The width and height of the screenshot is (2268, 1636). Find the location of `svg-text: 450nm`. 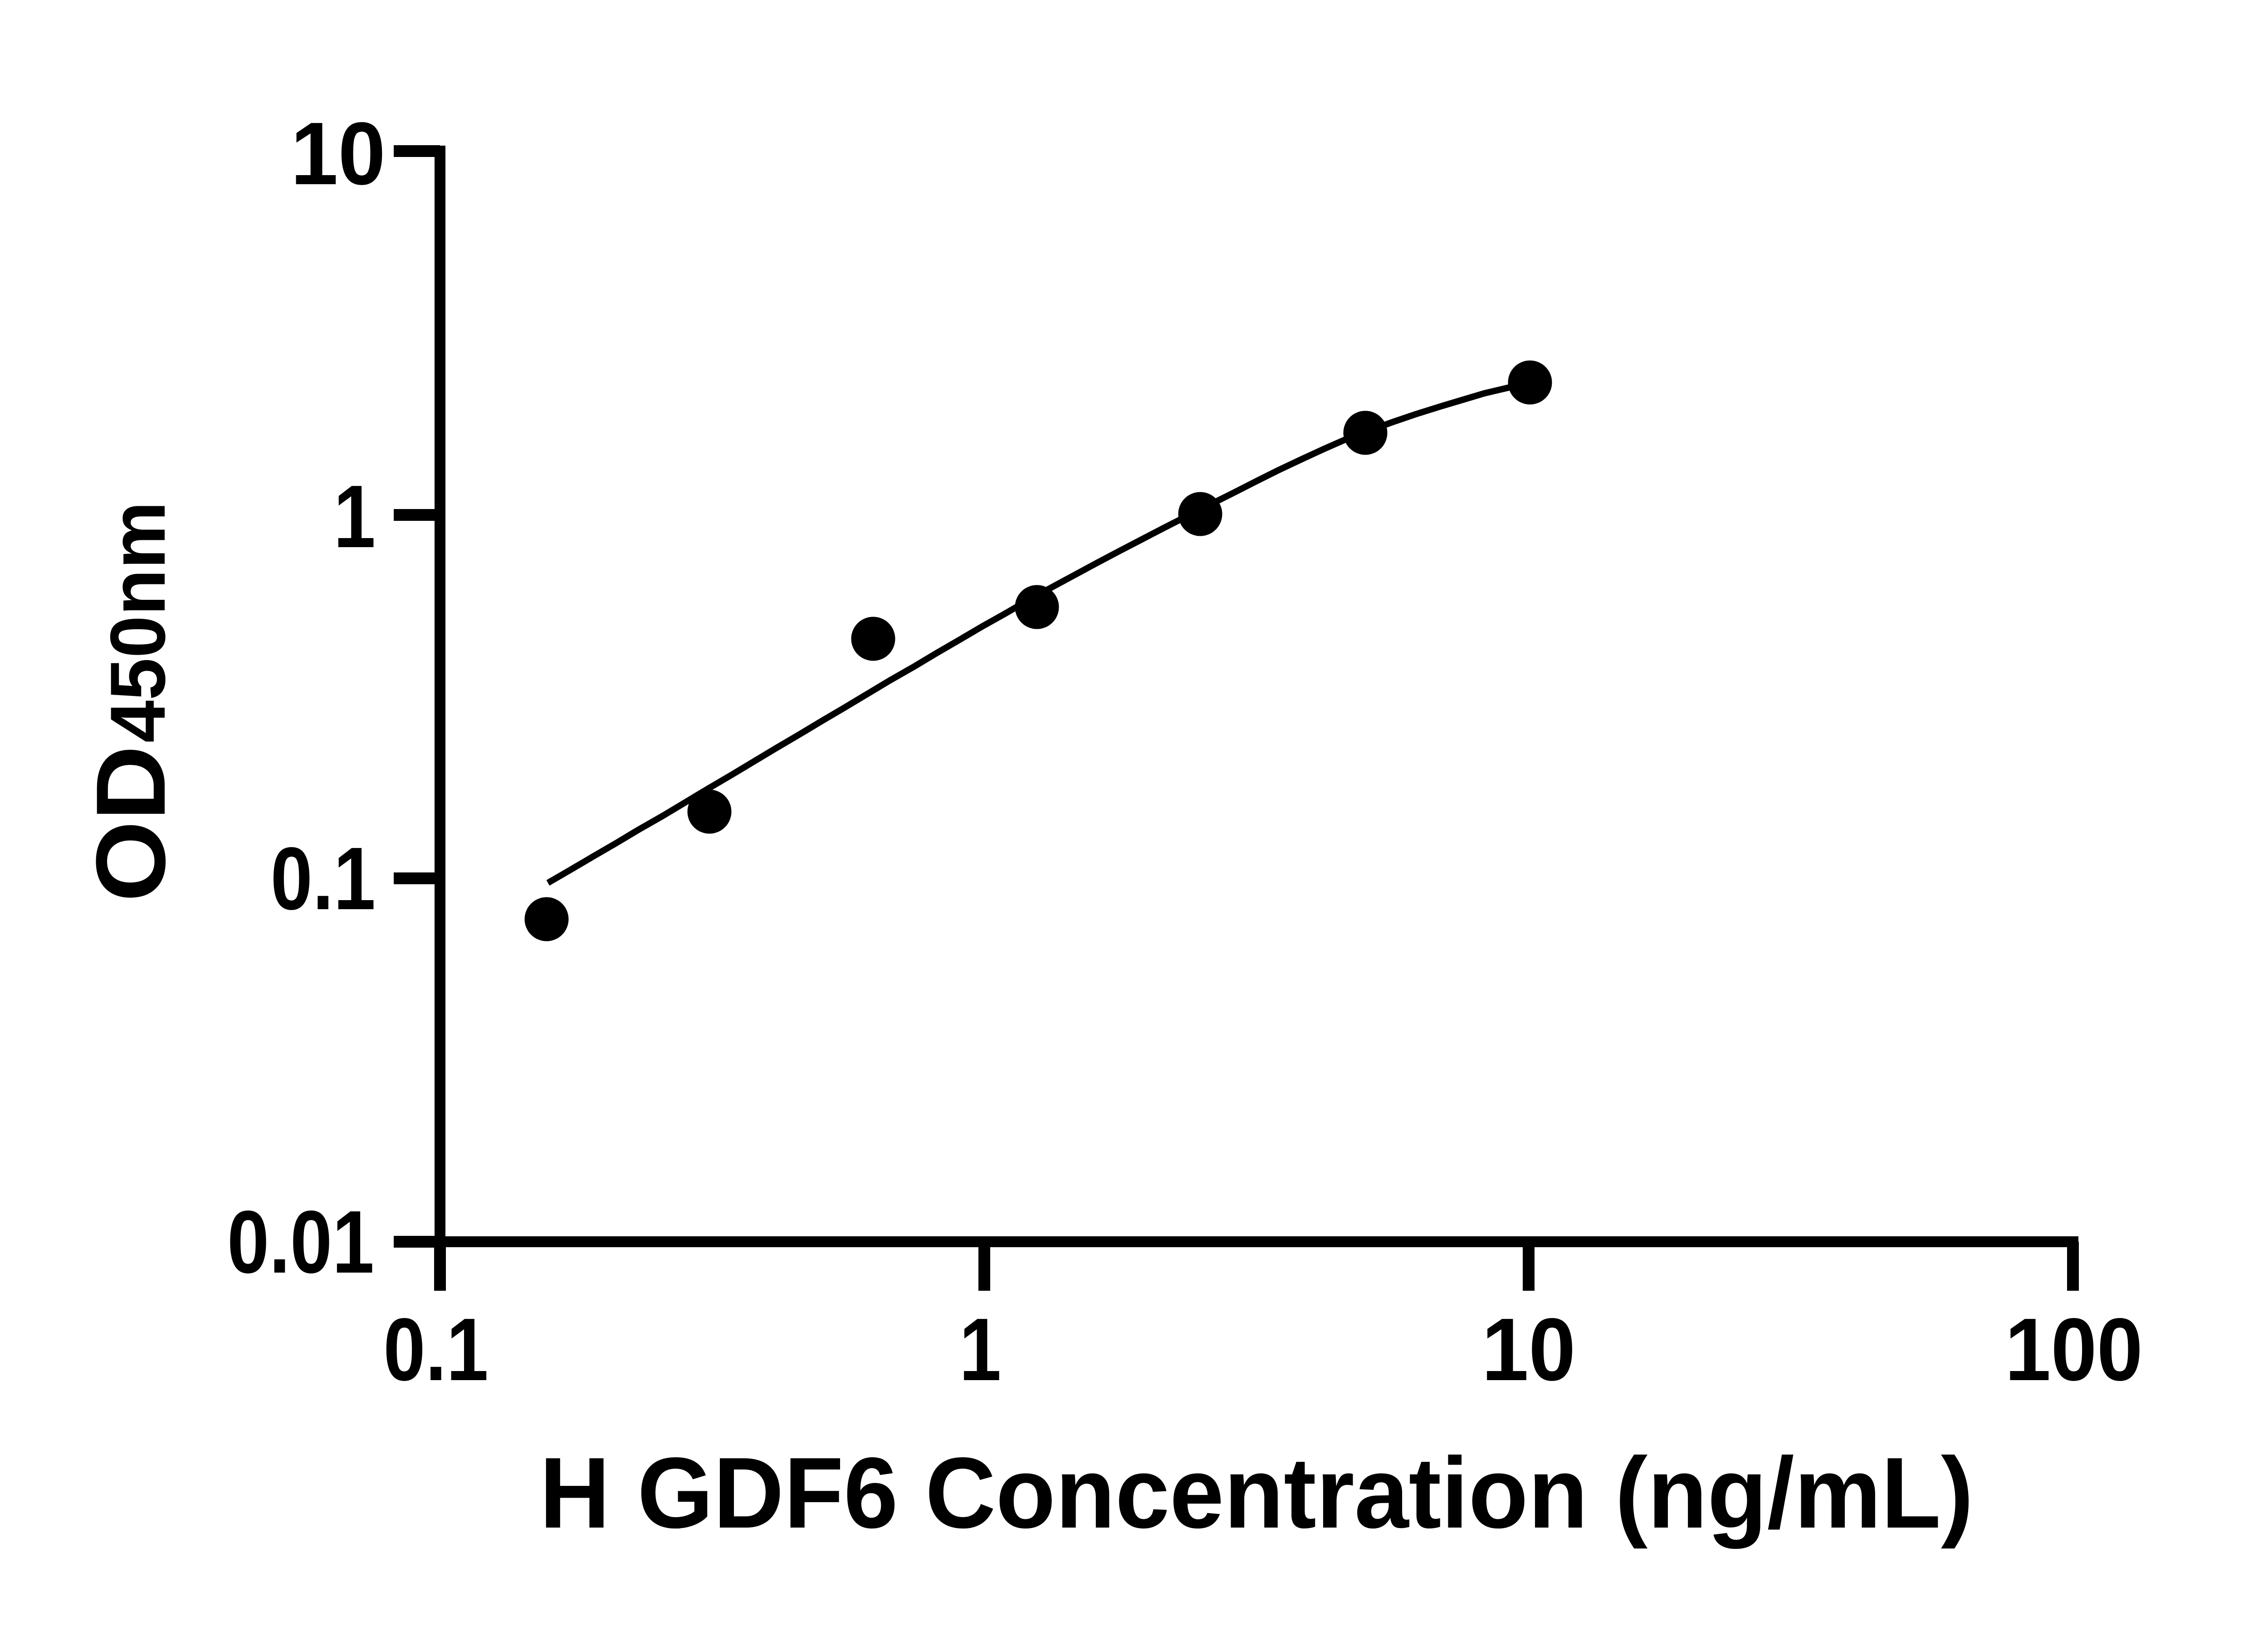

svg-text: 450nm is located at coordinates (137, 622).